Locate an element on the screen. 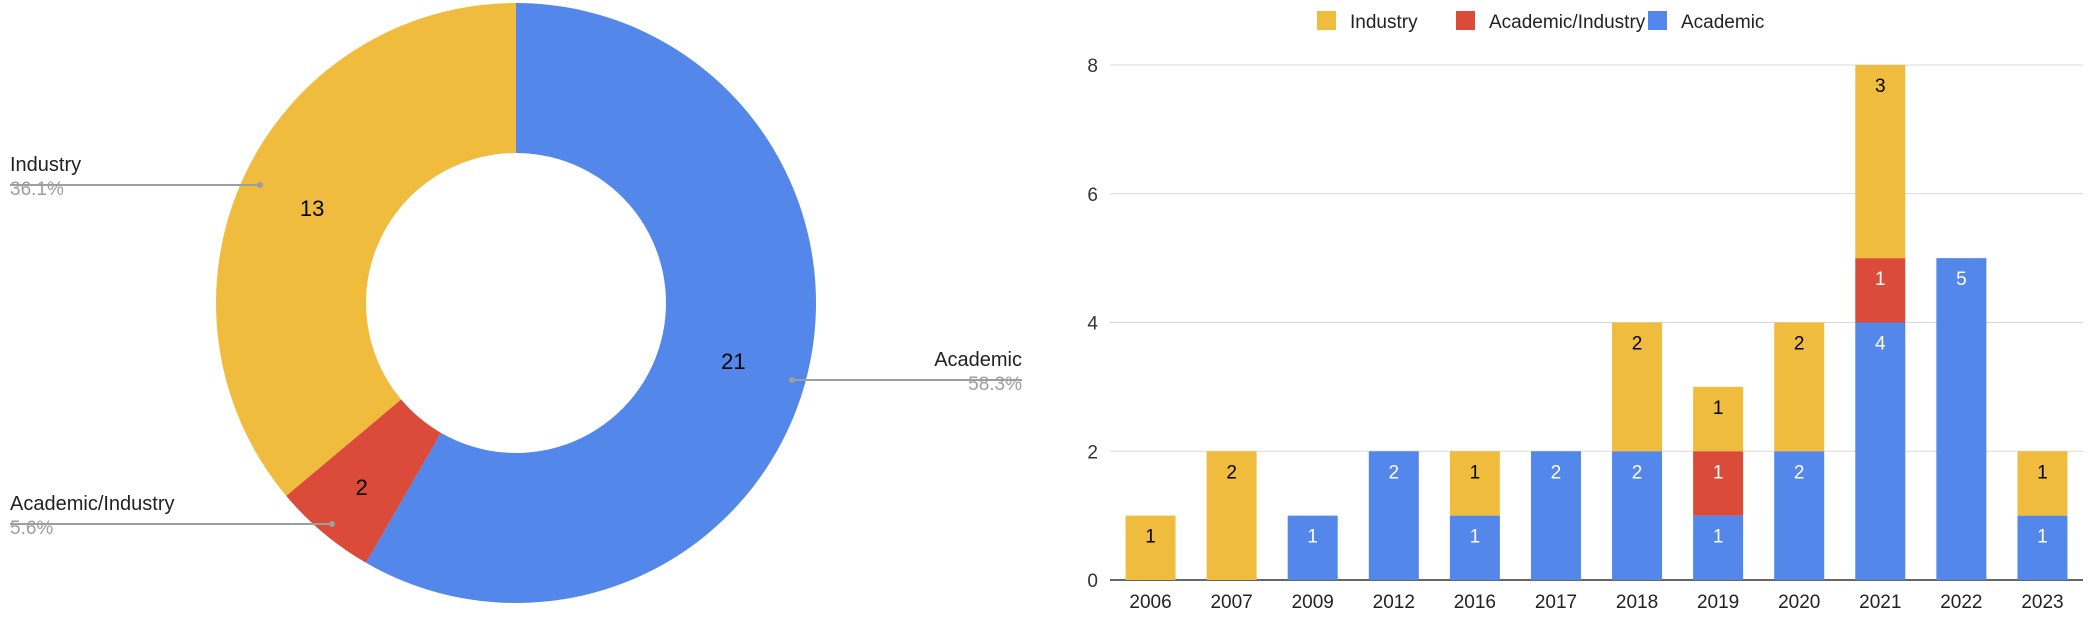 The height and width of the screenshot is (632, 2090). donut-category-label: Academic/Industry is located at coordinates (92, 504).